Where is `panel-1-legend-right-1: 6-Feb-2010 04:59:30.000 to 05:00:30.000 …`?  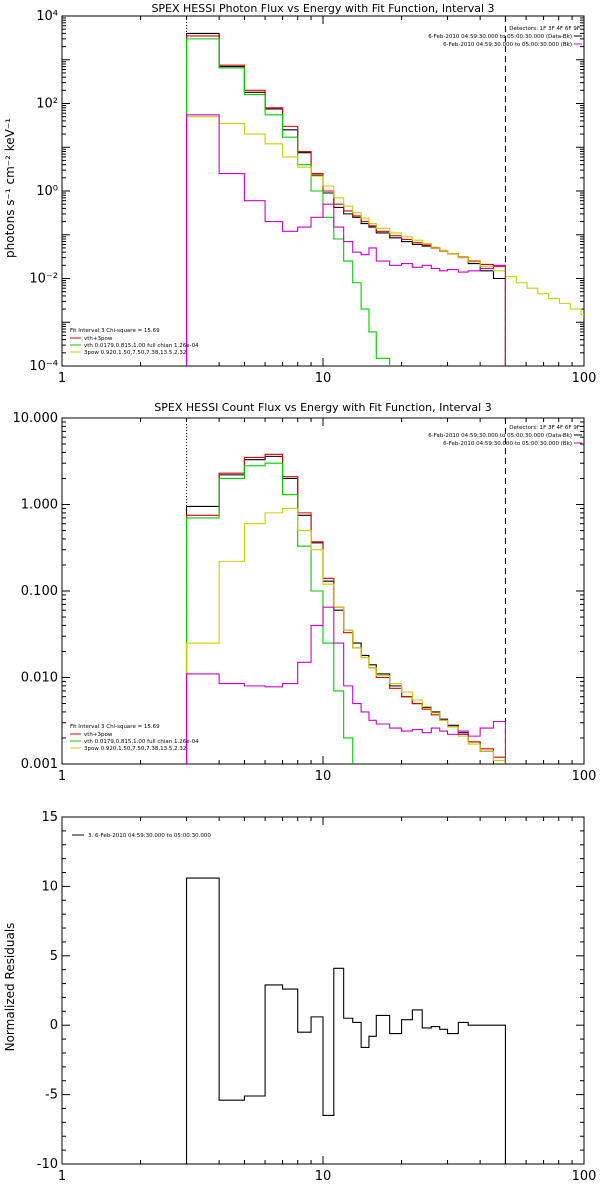 panel-1-legend-right-1: 6-Feb-2010 04:59:30.000 to 05:00:30.000 … is located at coordinates (500, 37).